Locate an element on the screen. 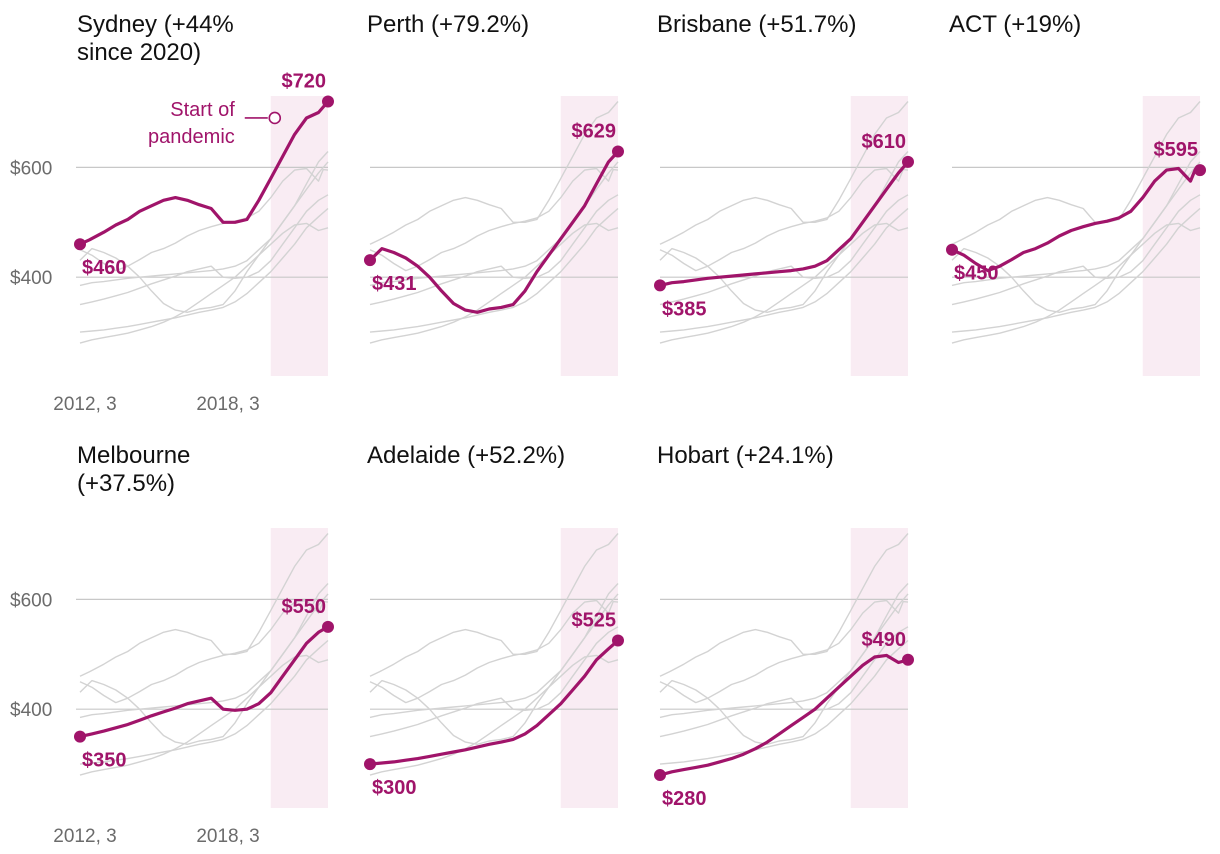 The width and height of the screenshot is (1220, 854). panel-title-line: Perth (+79.2%) is located at coordinates (448, 24).